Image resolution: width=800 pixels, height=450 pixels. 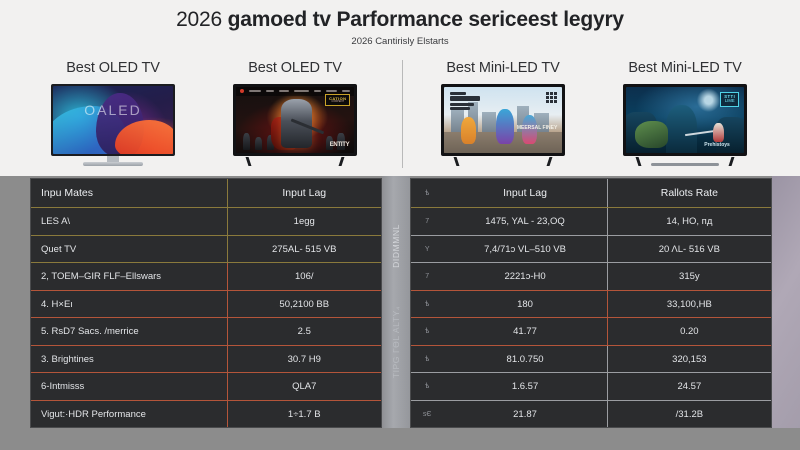 I want to click on row-label: 6-Intmisss, so click(x=129, y=387).